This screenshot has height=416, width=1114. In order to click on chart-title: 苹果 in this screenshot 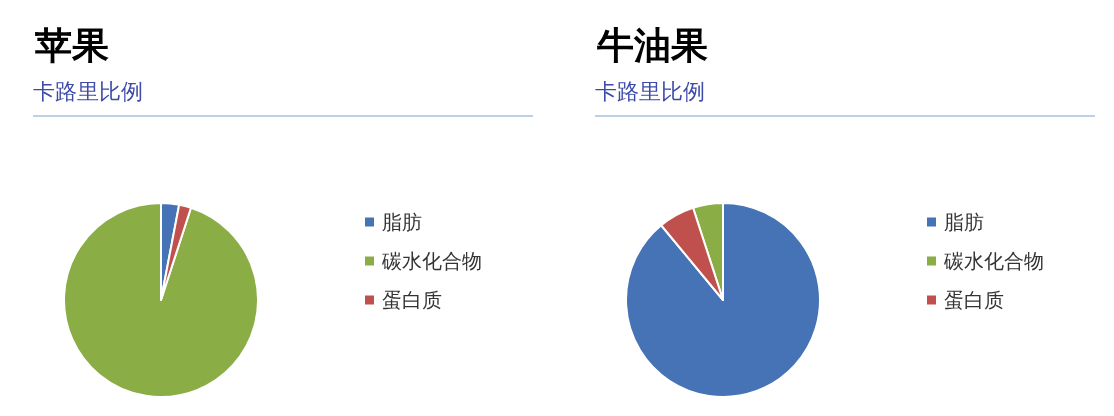, I will do `click(72, 45)`.